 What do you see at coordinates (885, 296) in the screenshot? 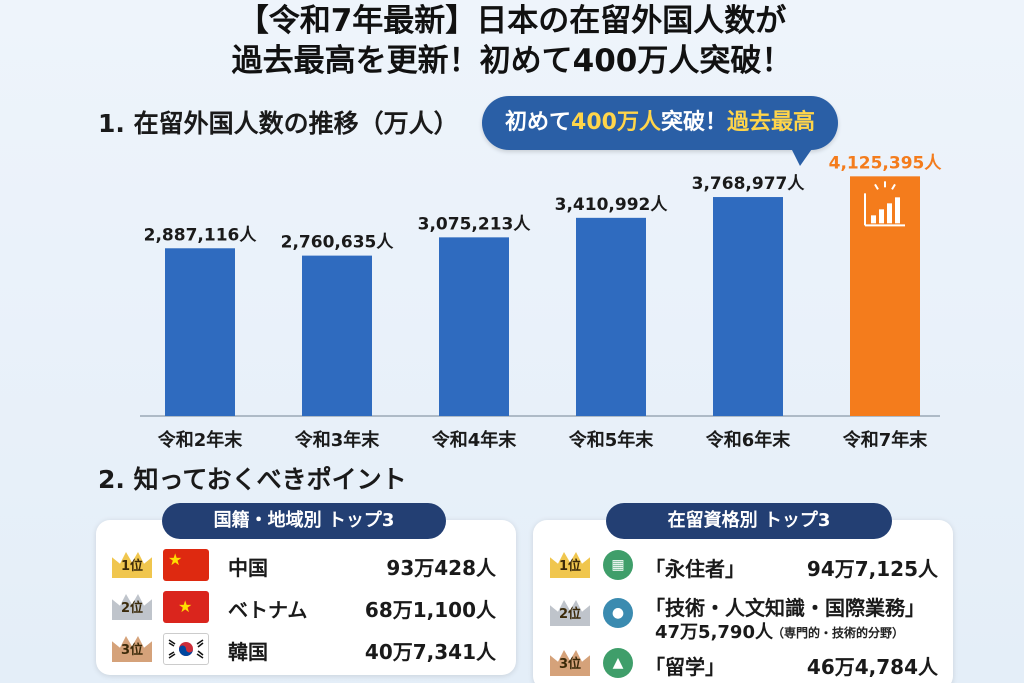
I see `bar-令和7年末` at bounding box center [885, 296].